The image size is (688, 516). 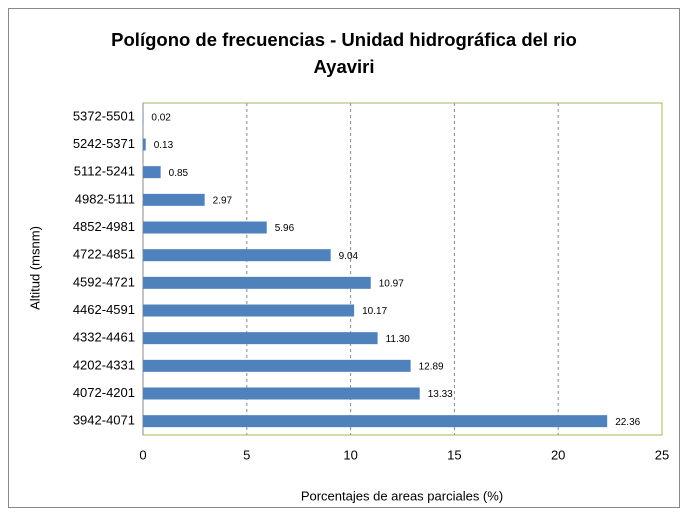 What do you see at coordinates (161, 117) in the screenshot?
I see `value-label: 0.02` at bounding box center [161, 117].